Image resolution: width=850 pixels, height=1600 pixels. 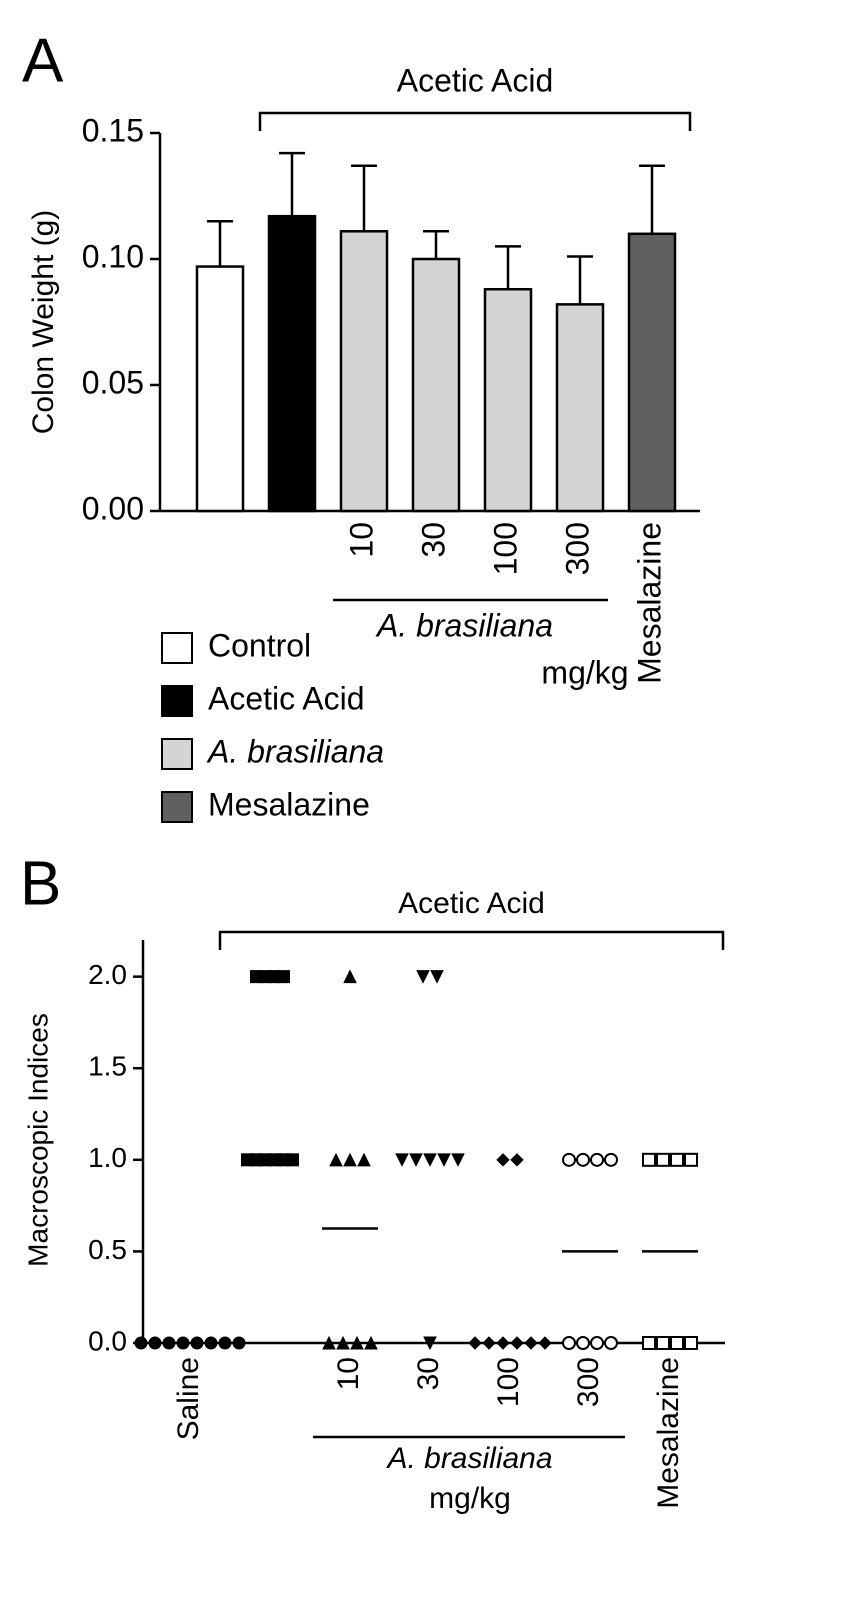 What do you see at coordinates (107, 1157) in the screenshot?
I see `y-tick-label: 1.0` at bounding box center [107, 1157].